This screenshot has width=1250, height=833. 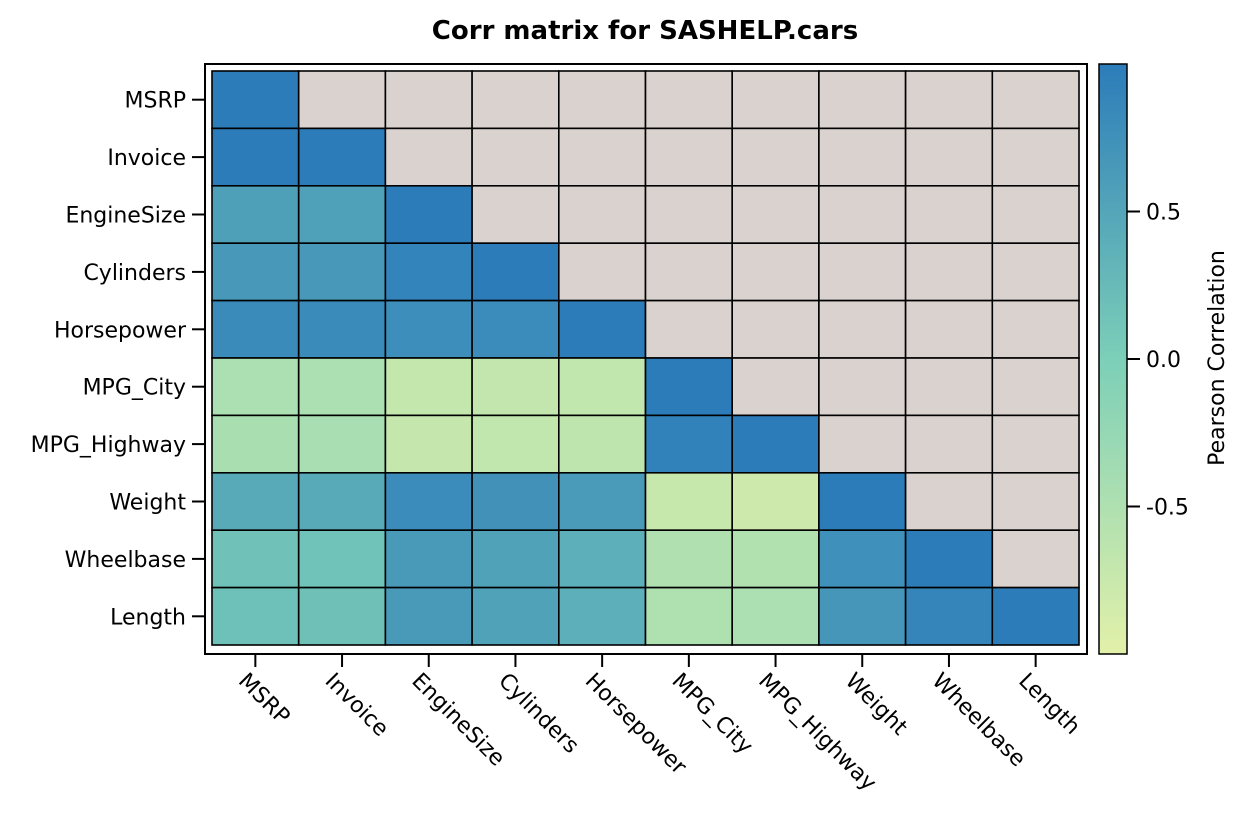 I want to click on y-tick-label: Wheelbase, so click(x=125, y=560).